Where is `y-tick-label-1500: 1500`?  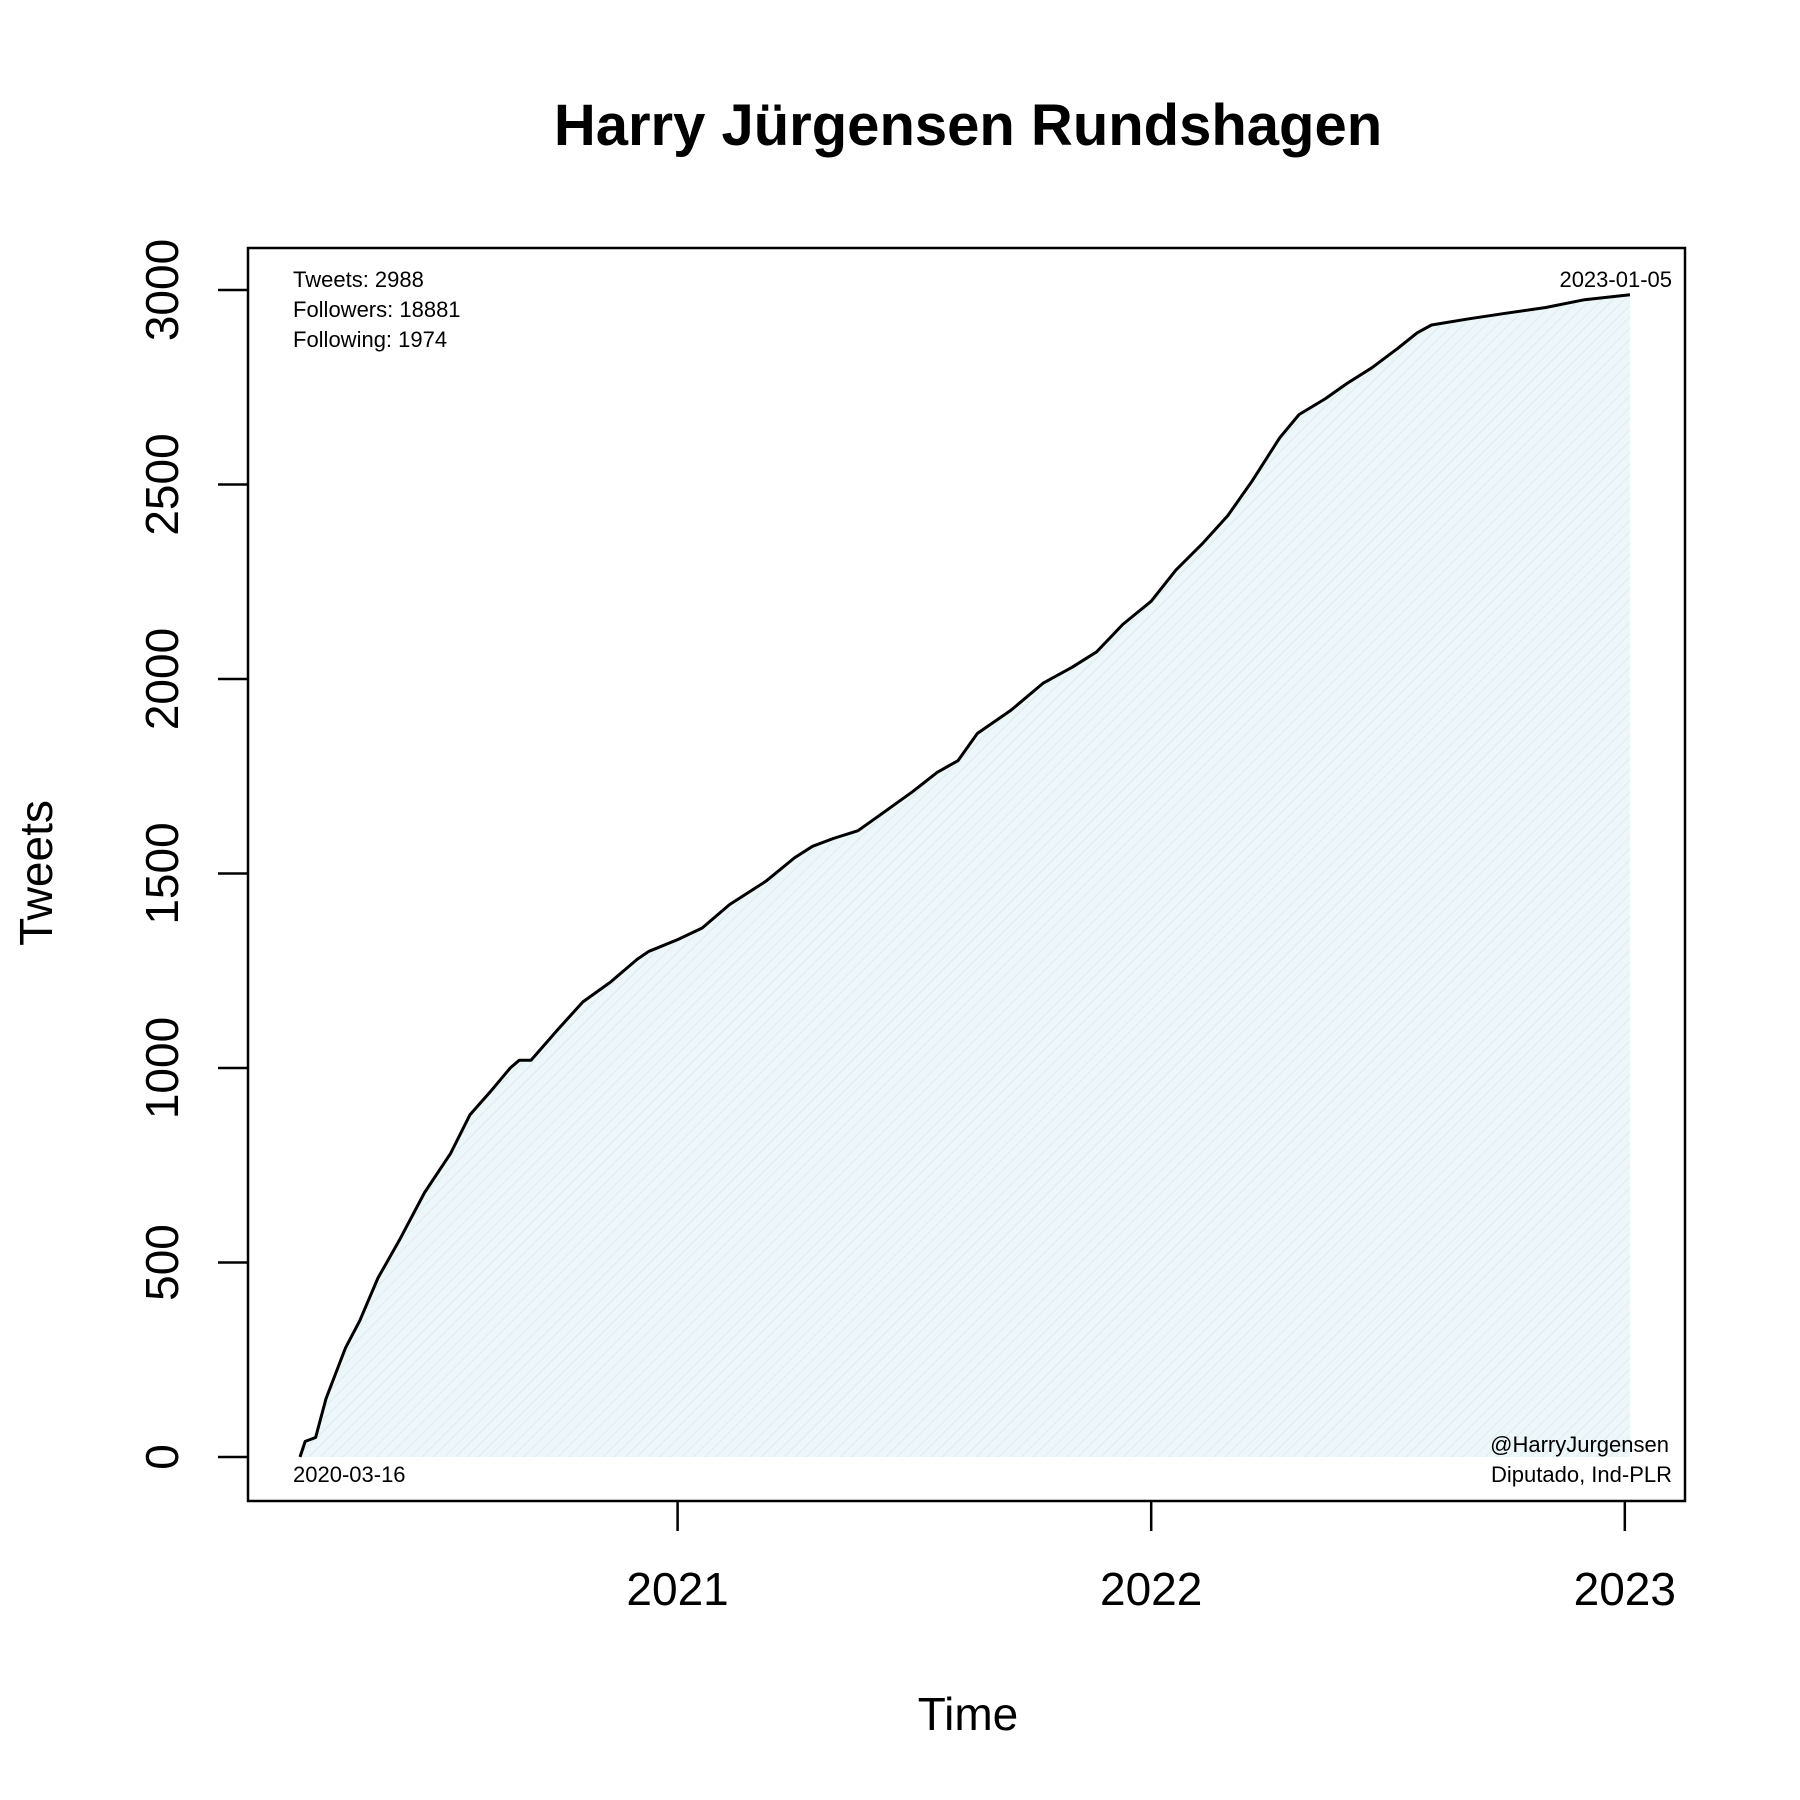
y-tick-label-1500: 1500 is located at coordinates (162, 873).